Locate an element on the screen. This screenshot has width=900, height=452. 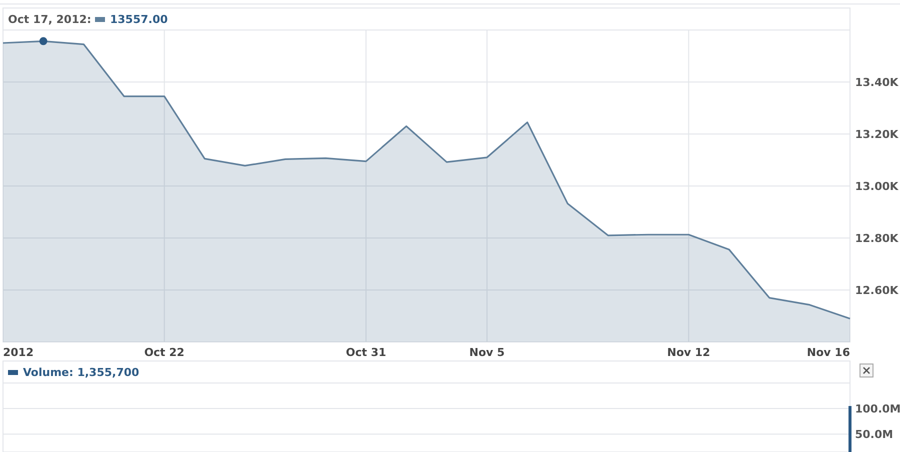
x-tick-label: Oct 22 is located at coordinates (164, 352).